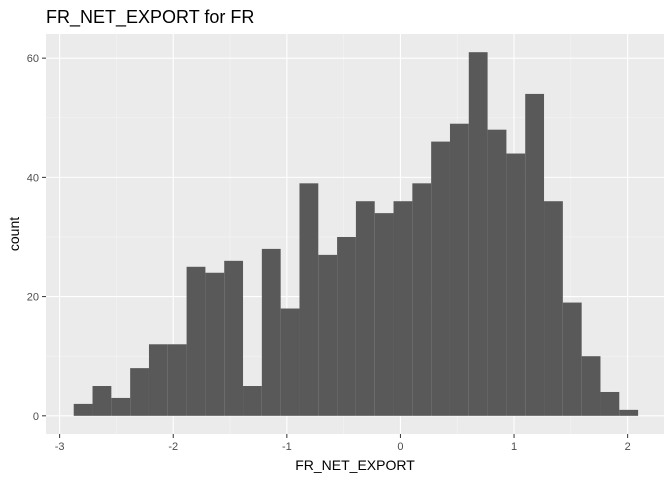  I want to click on x-tick-label: 1, so click(514, 447).